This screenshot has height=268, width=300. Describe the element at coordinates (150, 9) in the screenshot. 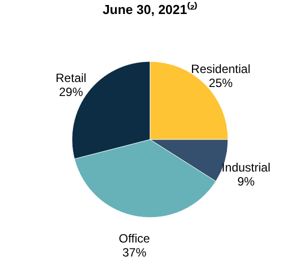

I see `chart-title: June 30, 2021⁽²⁾` at that location.